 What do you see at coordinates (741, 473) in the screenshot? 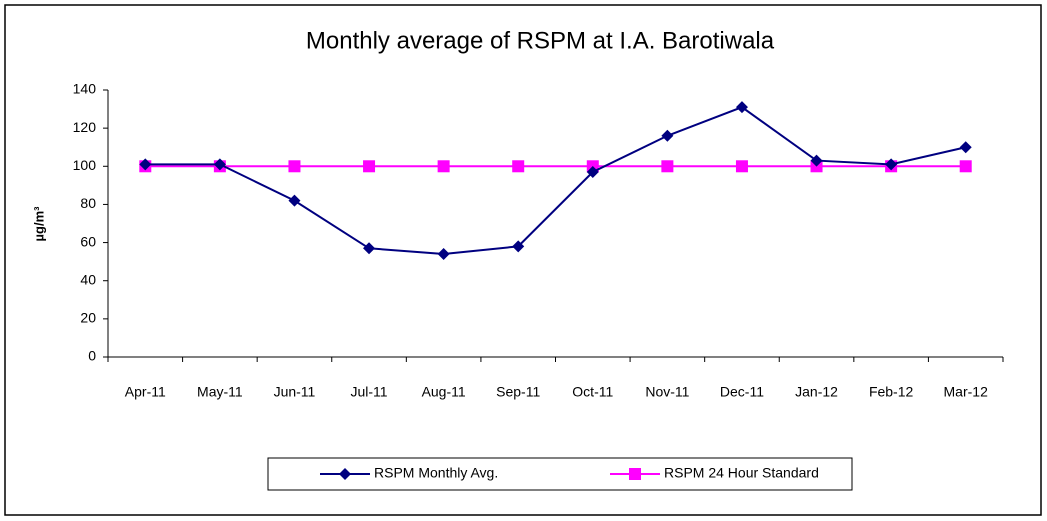
I see `legend-label: RSPM 24 Hour Standard` at bounding box center [741, 473].